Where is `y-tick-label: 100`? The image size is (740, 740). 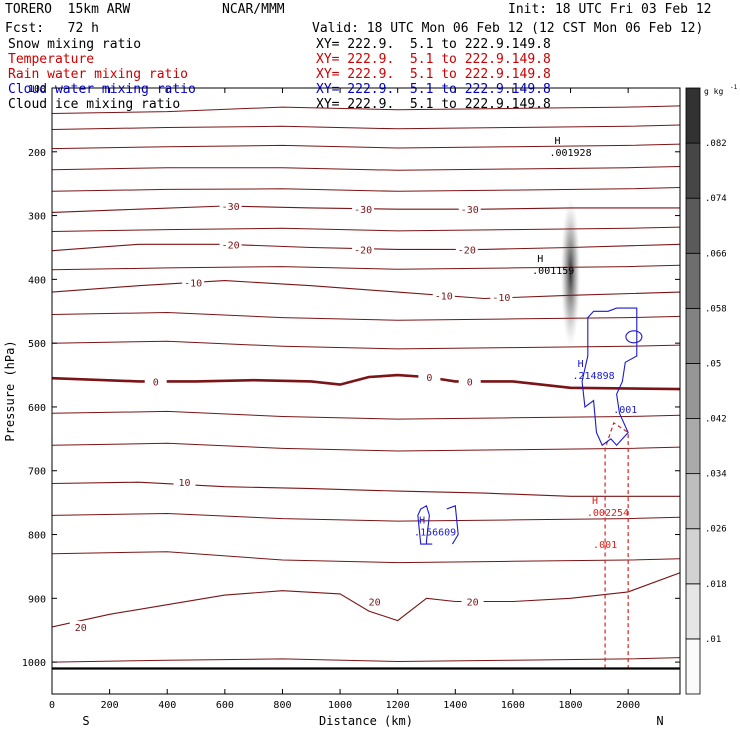
y-tick-label: 100 is located at coordinates (37, 89).